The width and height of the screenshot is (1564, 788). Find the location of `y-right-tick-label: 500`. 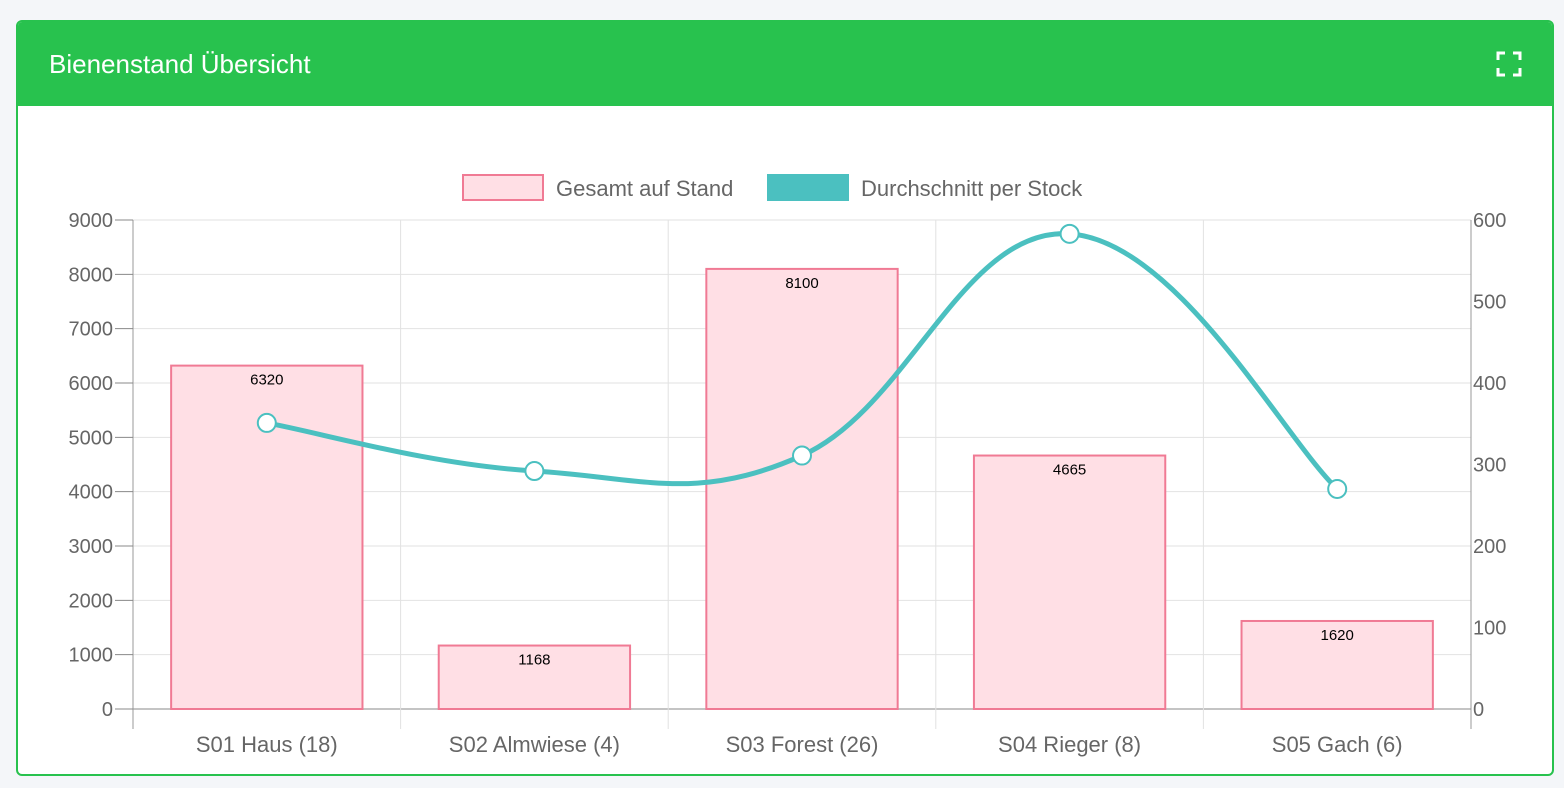

y-right-tick-label: 500 is located at coordinates (1489, 303).